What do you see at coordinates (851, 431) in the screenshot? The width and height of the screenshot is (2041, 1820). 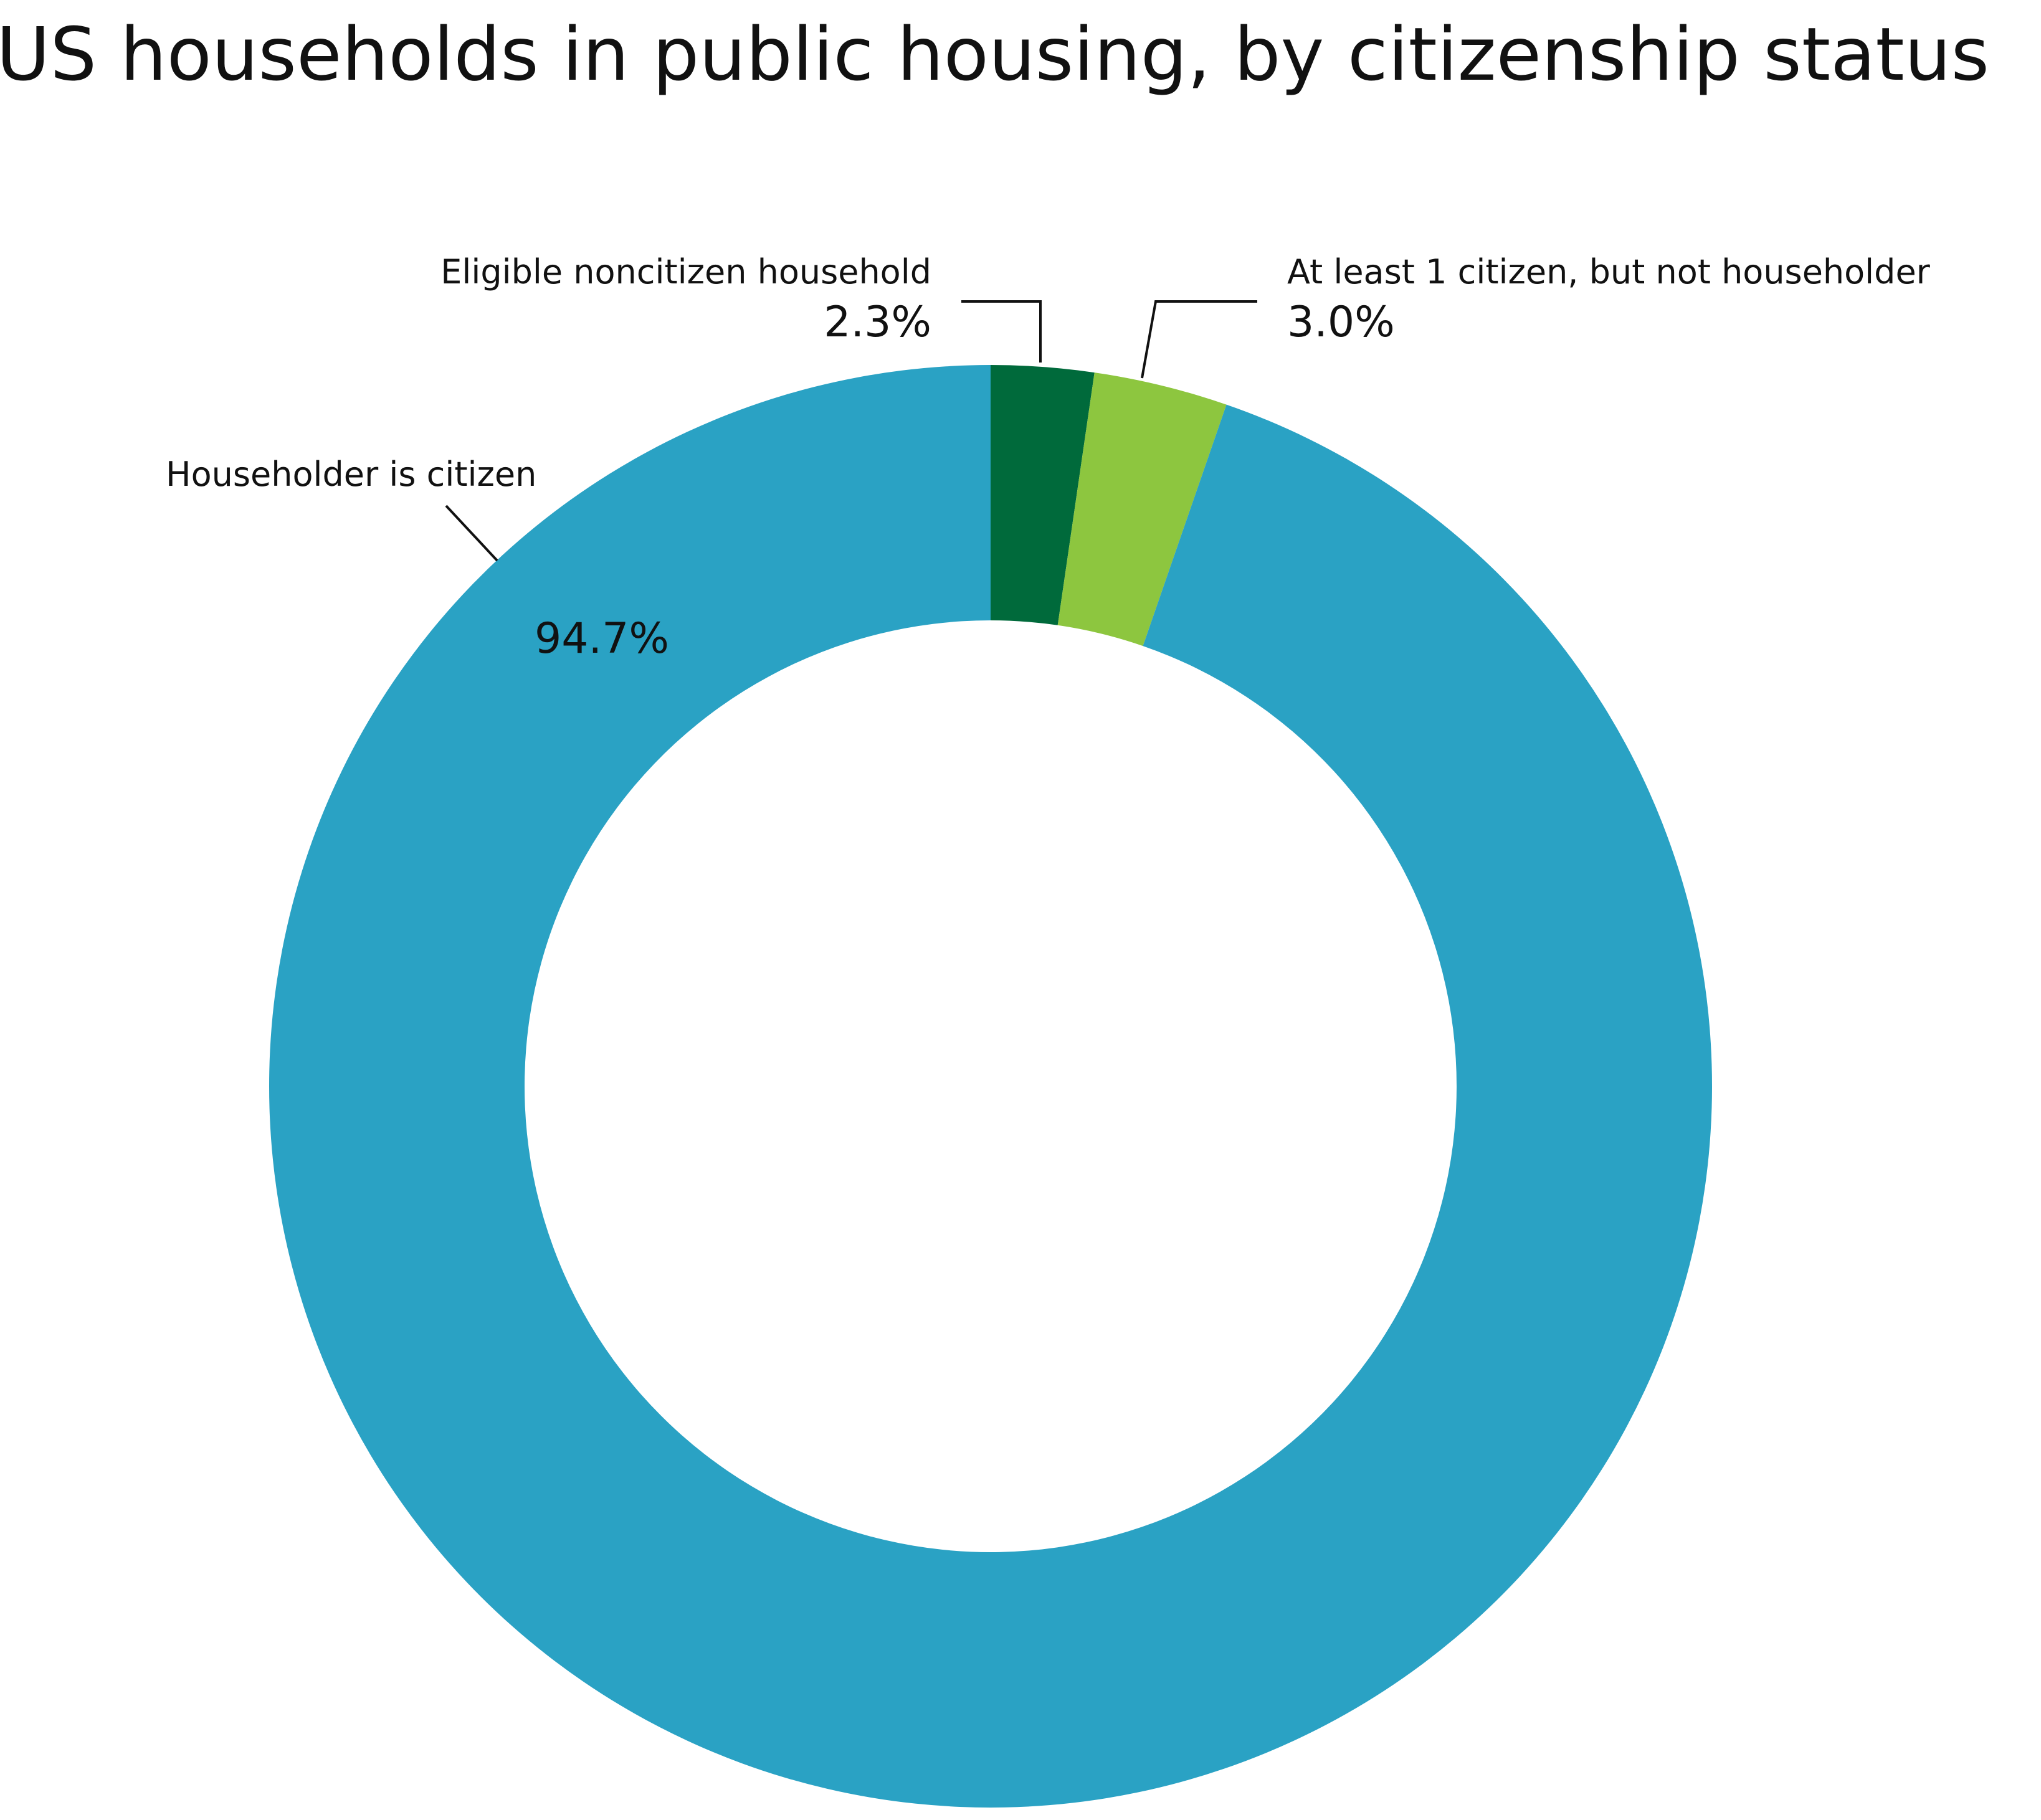 I see `leader-lines` at bounding box center [851, 431].